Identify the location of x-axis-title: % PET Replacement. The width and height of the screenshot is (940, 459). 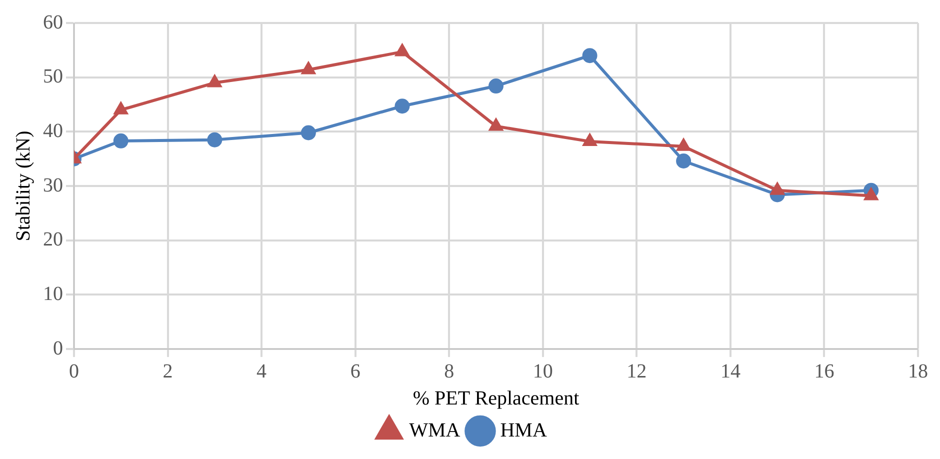
(496, 398).